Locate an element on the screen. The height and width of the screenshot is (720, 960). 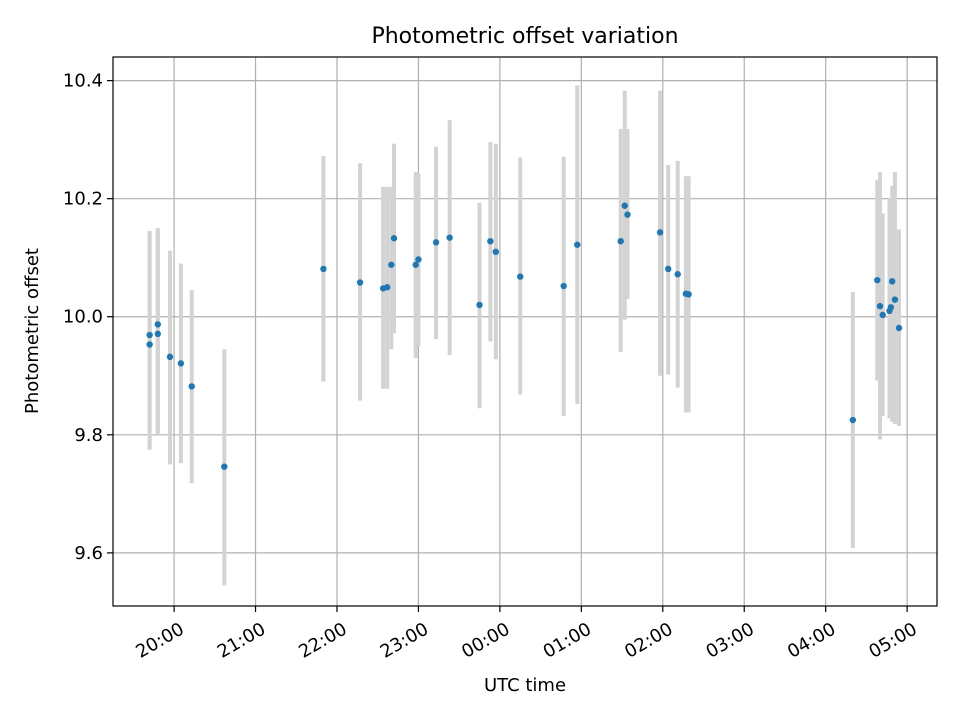
y-tick-label: 9.6 is located at coordinates (88, 553).